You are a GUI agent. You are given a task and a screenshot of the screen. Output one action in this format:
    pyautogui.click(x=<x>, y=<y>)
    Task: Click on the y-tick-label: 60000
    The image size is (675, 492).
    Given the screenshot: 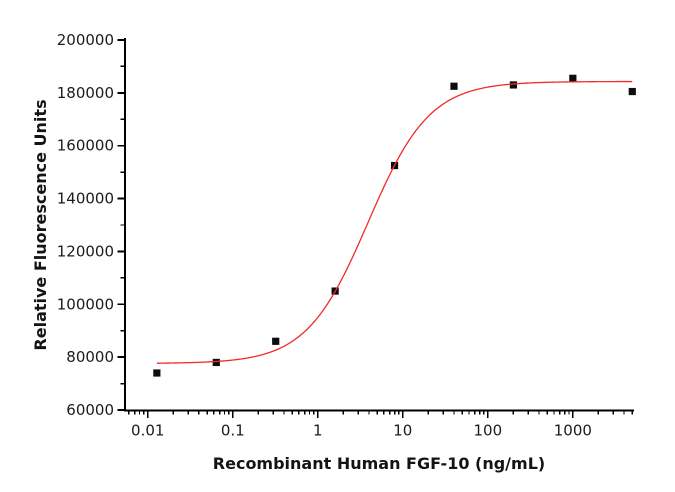 What is the action you would take?
    pyautogui.click(x=90, y=410)
    